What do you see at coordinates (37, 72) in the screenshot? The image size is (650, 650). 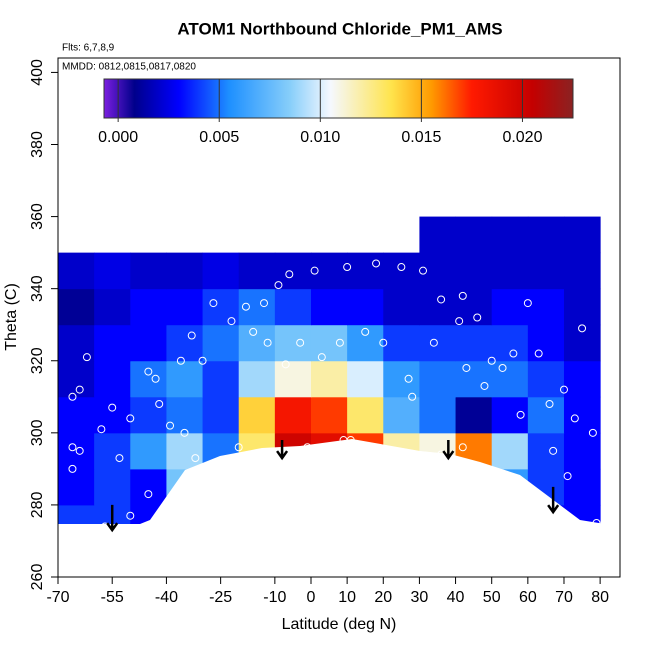 I see `y-tick-label: 400` at bounding box center [37, 72].